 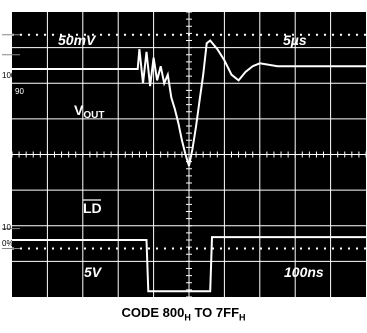 I want to click on marker-90: 90, so click(x=19, y=91).